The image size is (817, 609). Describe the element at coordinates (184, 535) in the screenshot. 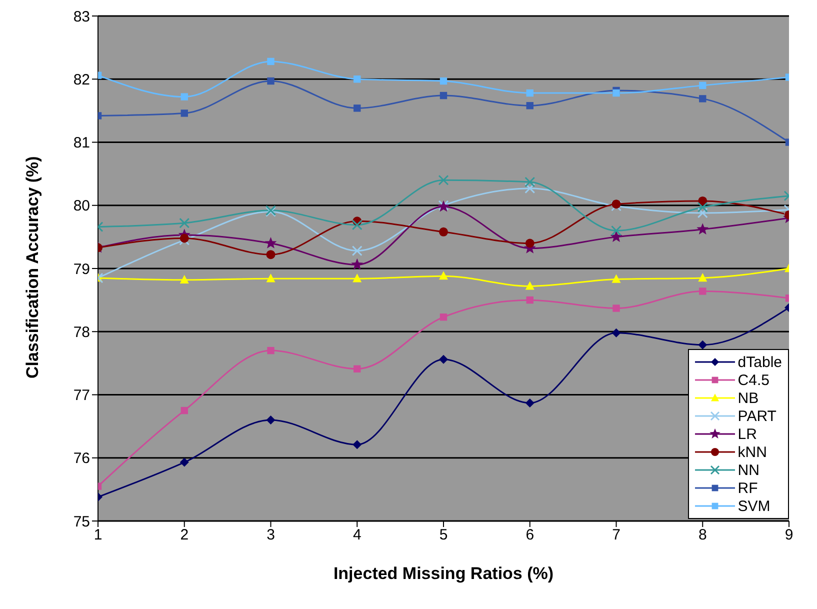

I see `x-tick-label: 2` at that location.